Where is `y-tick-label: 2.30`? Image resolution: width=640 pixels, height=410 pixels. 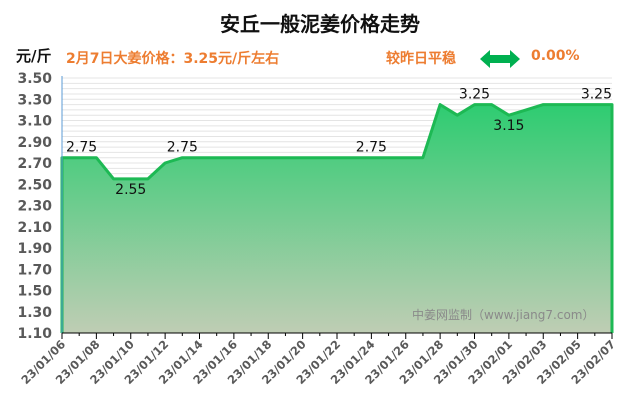
y-tick-label: 2.30 is located at coordinates (34, 207).